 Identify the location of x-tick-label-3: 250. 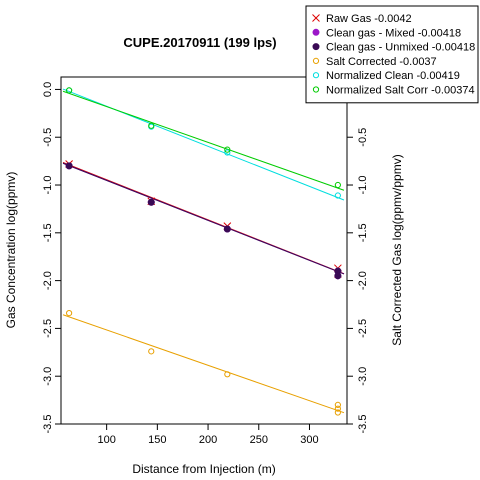
(259, 440).